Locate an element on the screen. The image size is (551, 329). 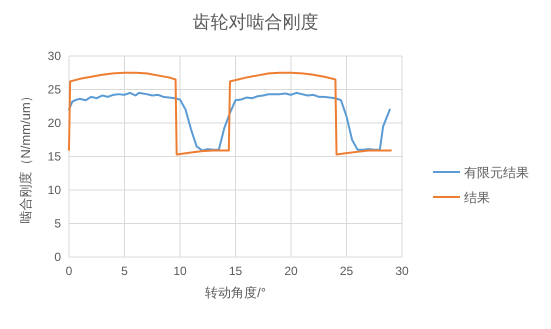
x-axis-title: 转动角度/° is located at coordinates (235, 292).